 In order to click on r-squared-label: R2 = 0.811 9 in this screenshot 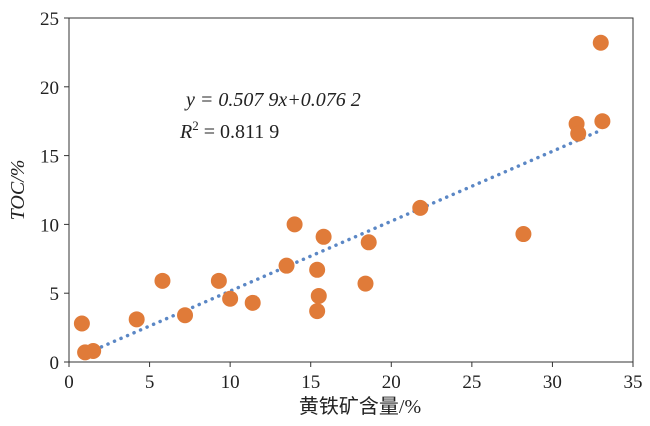, I will do `click(229, 130)`.